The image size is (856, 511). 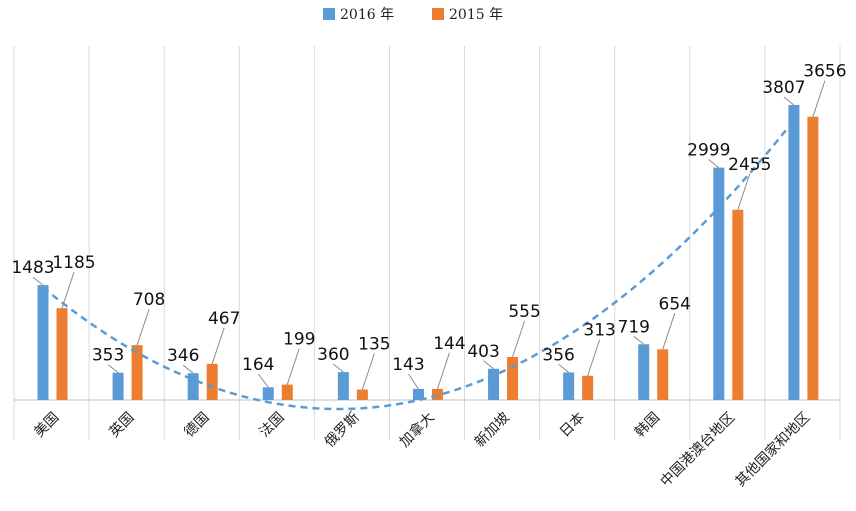 I want to click on data-label-s1-1: 353, so click(x=108, y=356).